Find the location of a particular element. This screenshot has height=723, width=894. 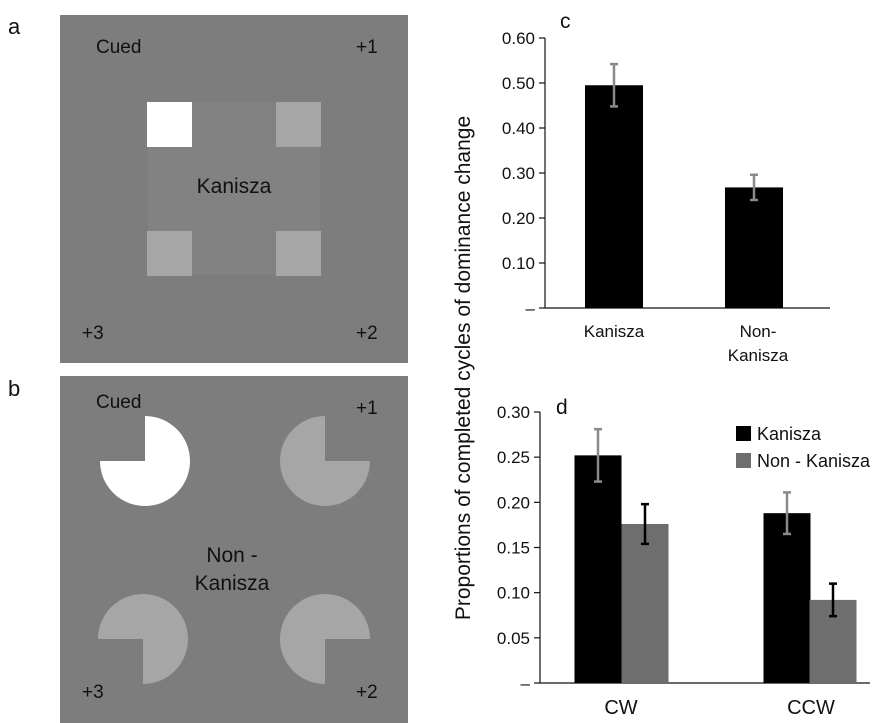

panel-label-b: b is located at coordinates (14, 388).